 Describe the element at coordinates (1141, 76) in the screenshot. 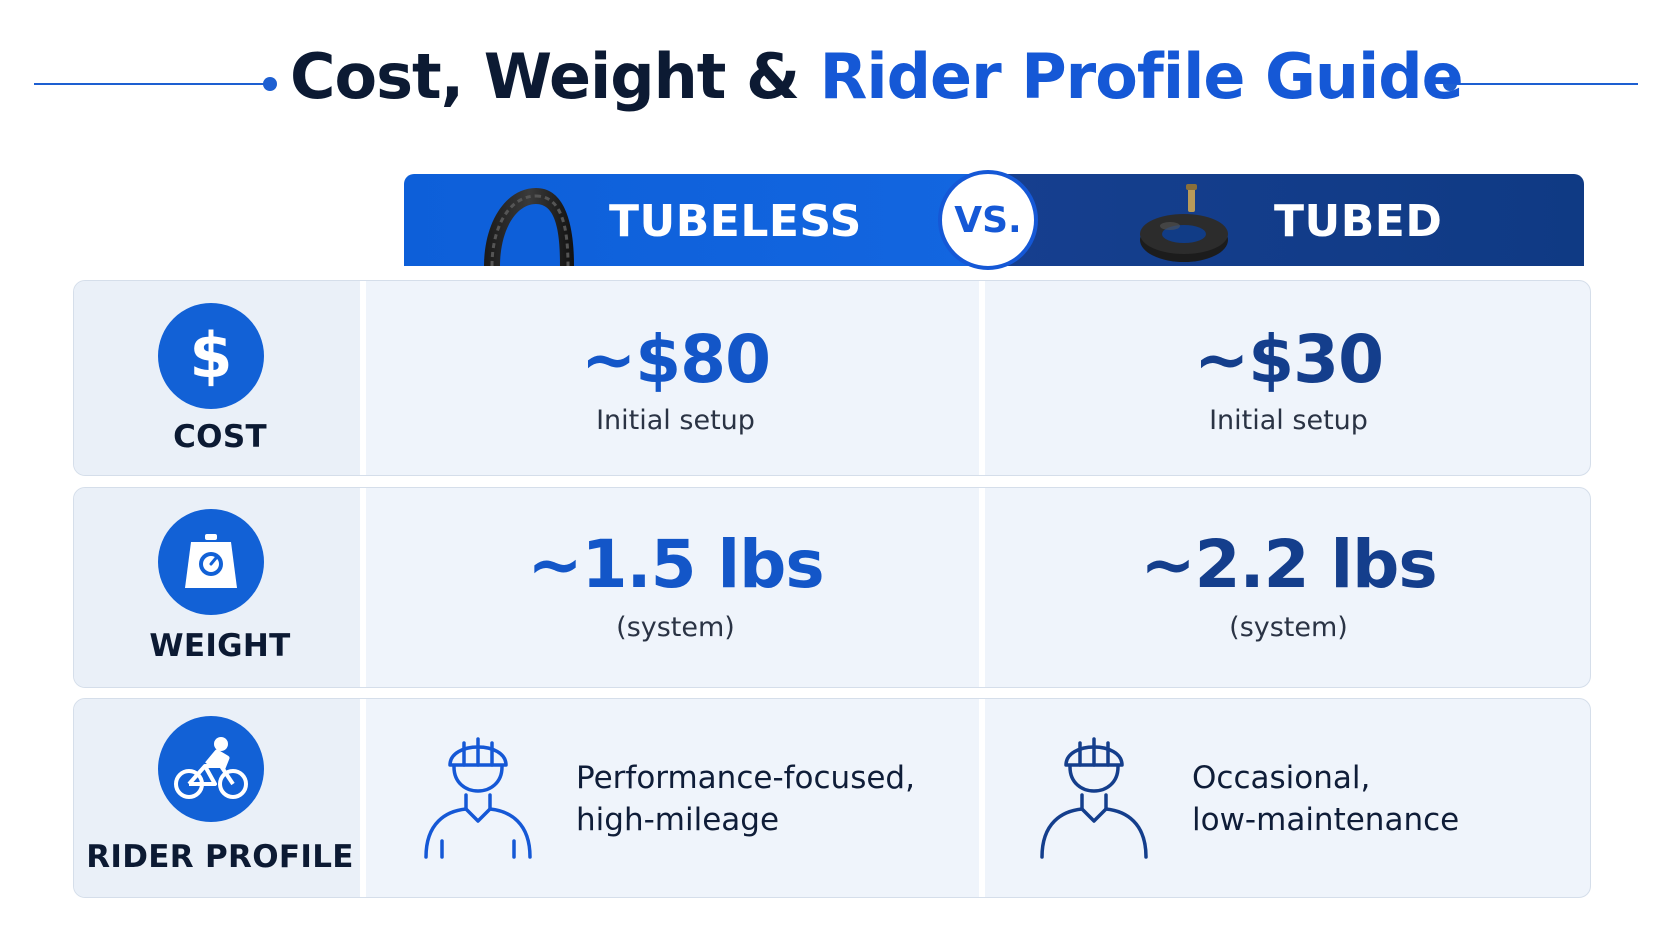

I see `page-title-part2: Rider Profile Guide` at that location.